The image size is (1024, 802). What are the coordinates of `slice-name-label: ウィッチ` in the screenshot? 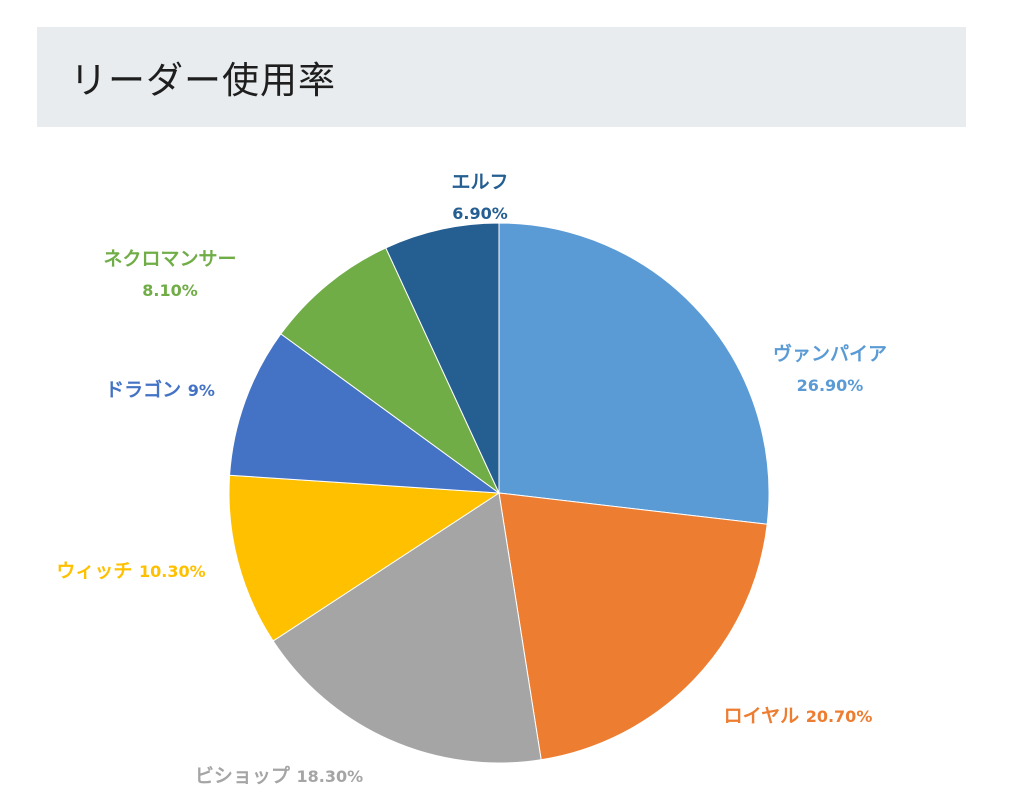 It's located at (97, 571).